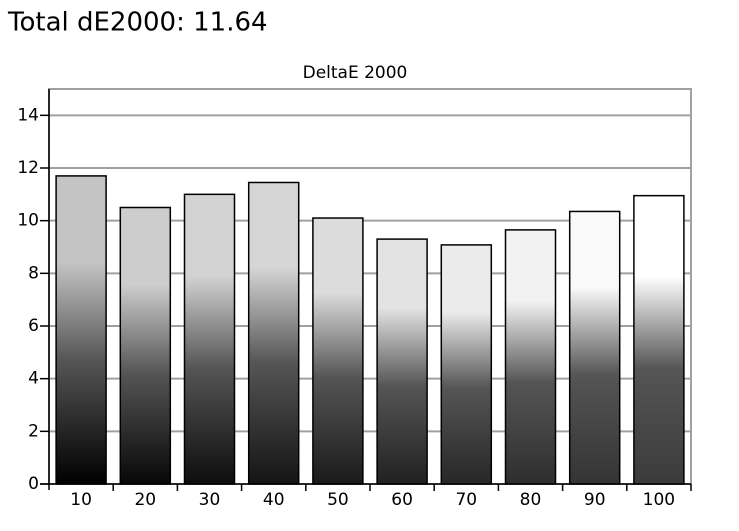 The image size is (739, 531). Describe the element at coordinates (338, 500) in the screenshot. I see `x-tick-label: 50` at that location.